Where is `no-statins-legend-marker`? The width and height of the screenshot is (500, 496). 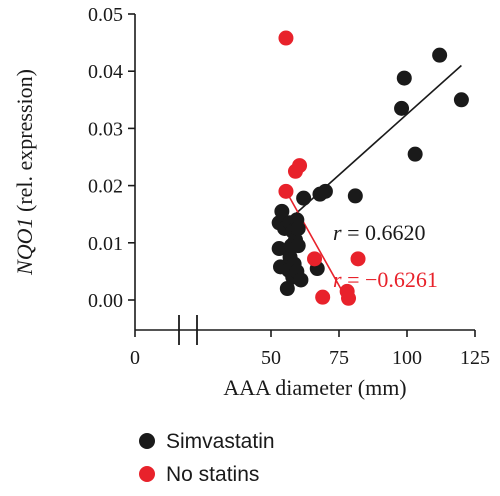
no-statins-legend-marker is located at coordinates (147, 474).